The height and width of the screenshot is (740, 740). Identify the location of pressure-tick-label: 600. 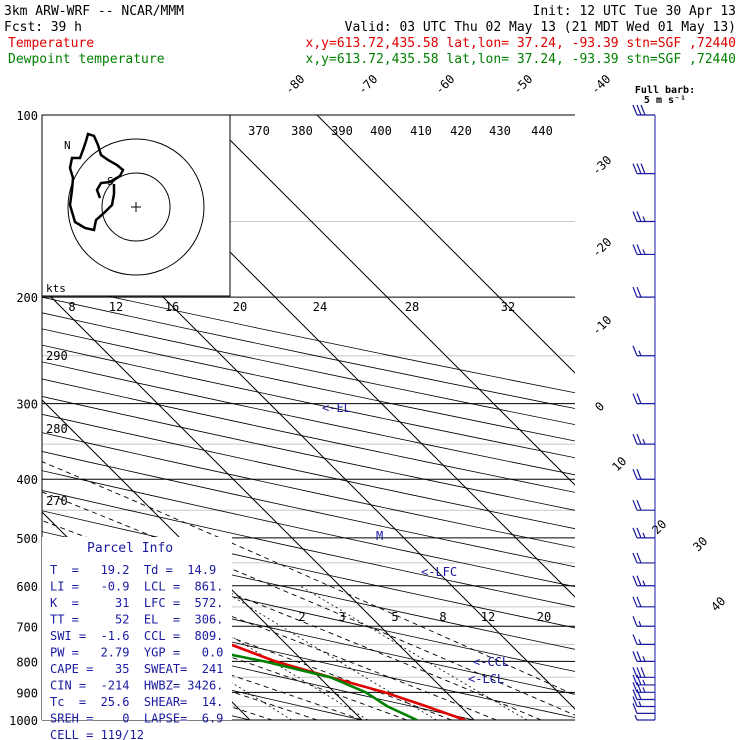
(27, 587).